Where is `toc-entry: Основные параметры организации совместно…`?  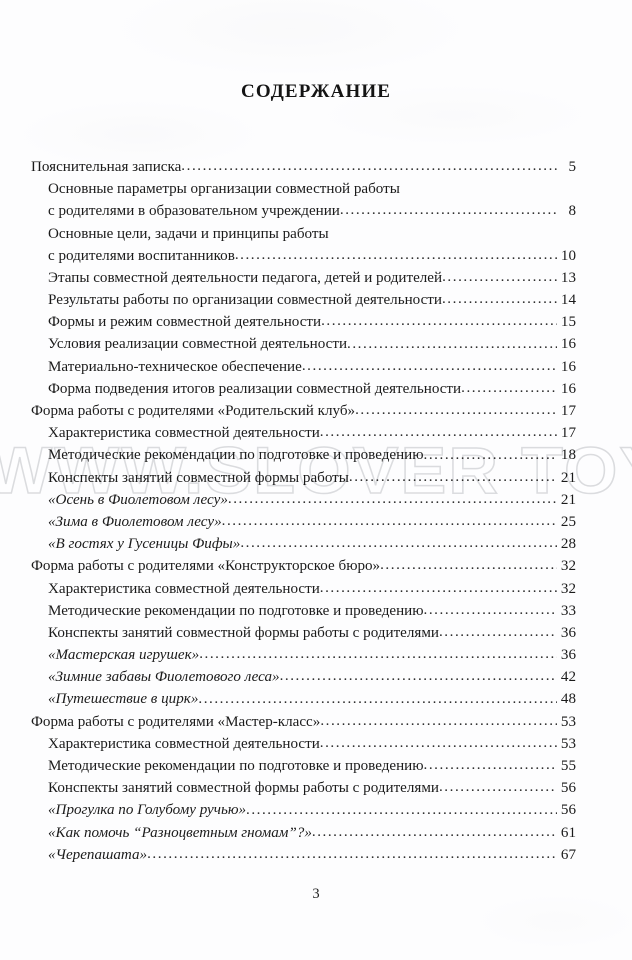 toc-entry: Основные параметры организации совместно… is located at coordinates (303, 189).